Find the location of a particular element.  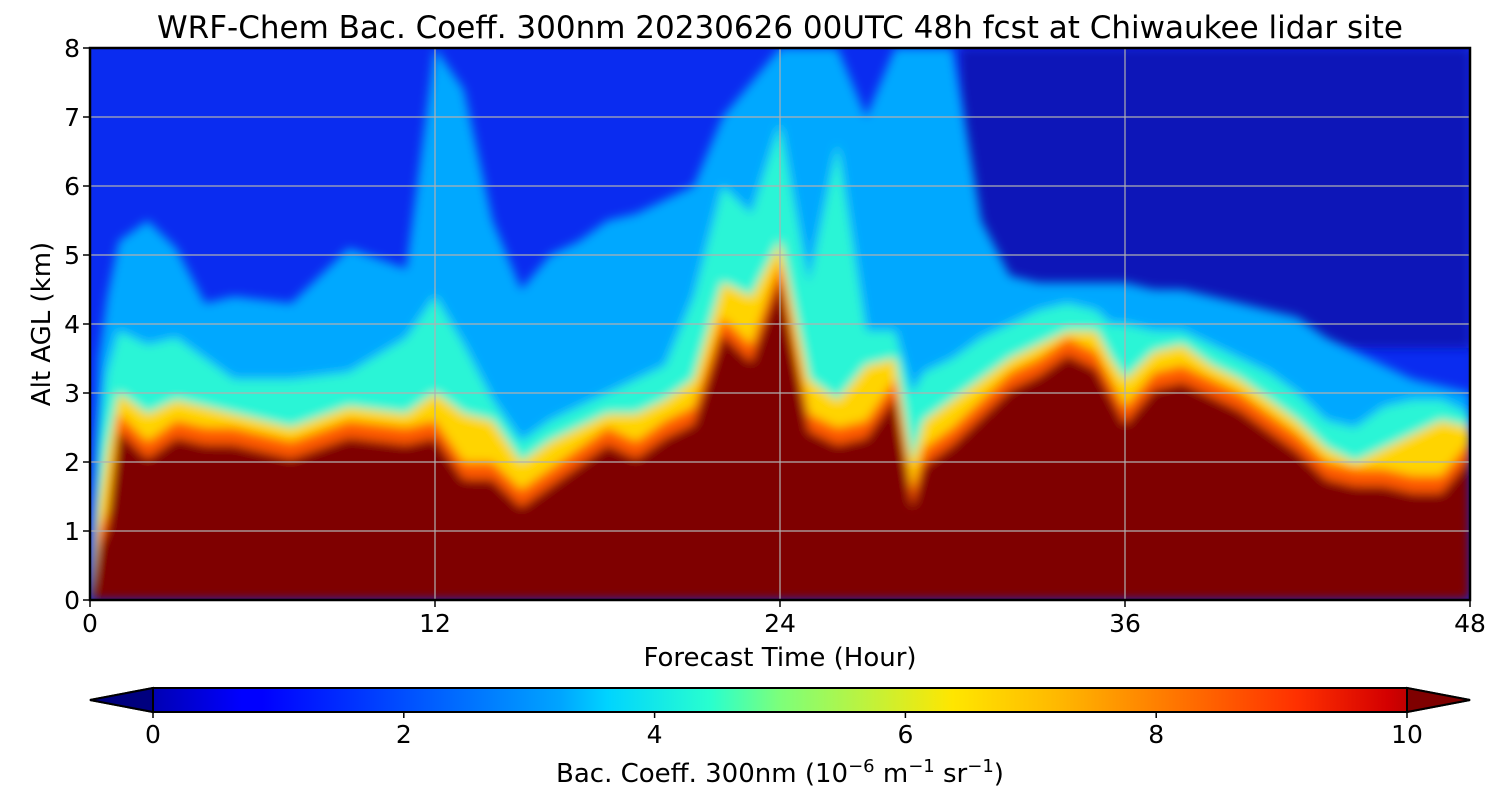

x-tick-label: 0 is located at coordinates (90, 623).